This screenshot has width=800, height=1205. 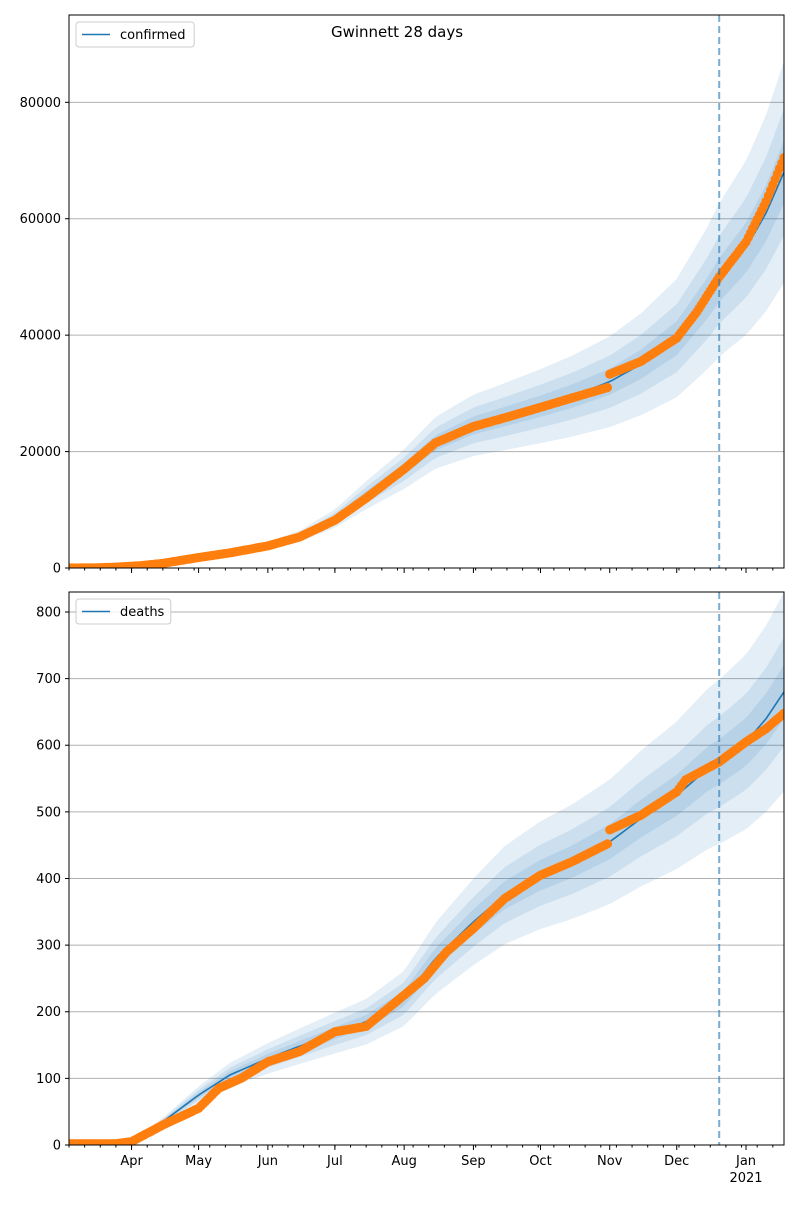 What do you see at coordinates (142, 612) in the screenshot?
I see `legend-label: deaths` at bounding box center [142, 612].